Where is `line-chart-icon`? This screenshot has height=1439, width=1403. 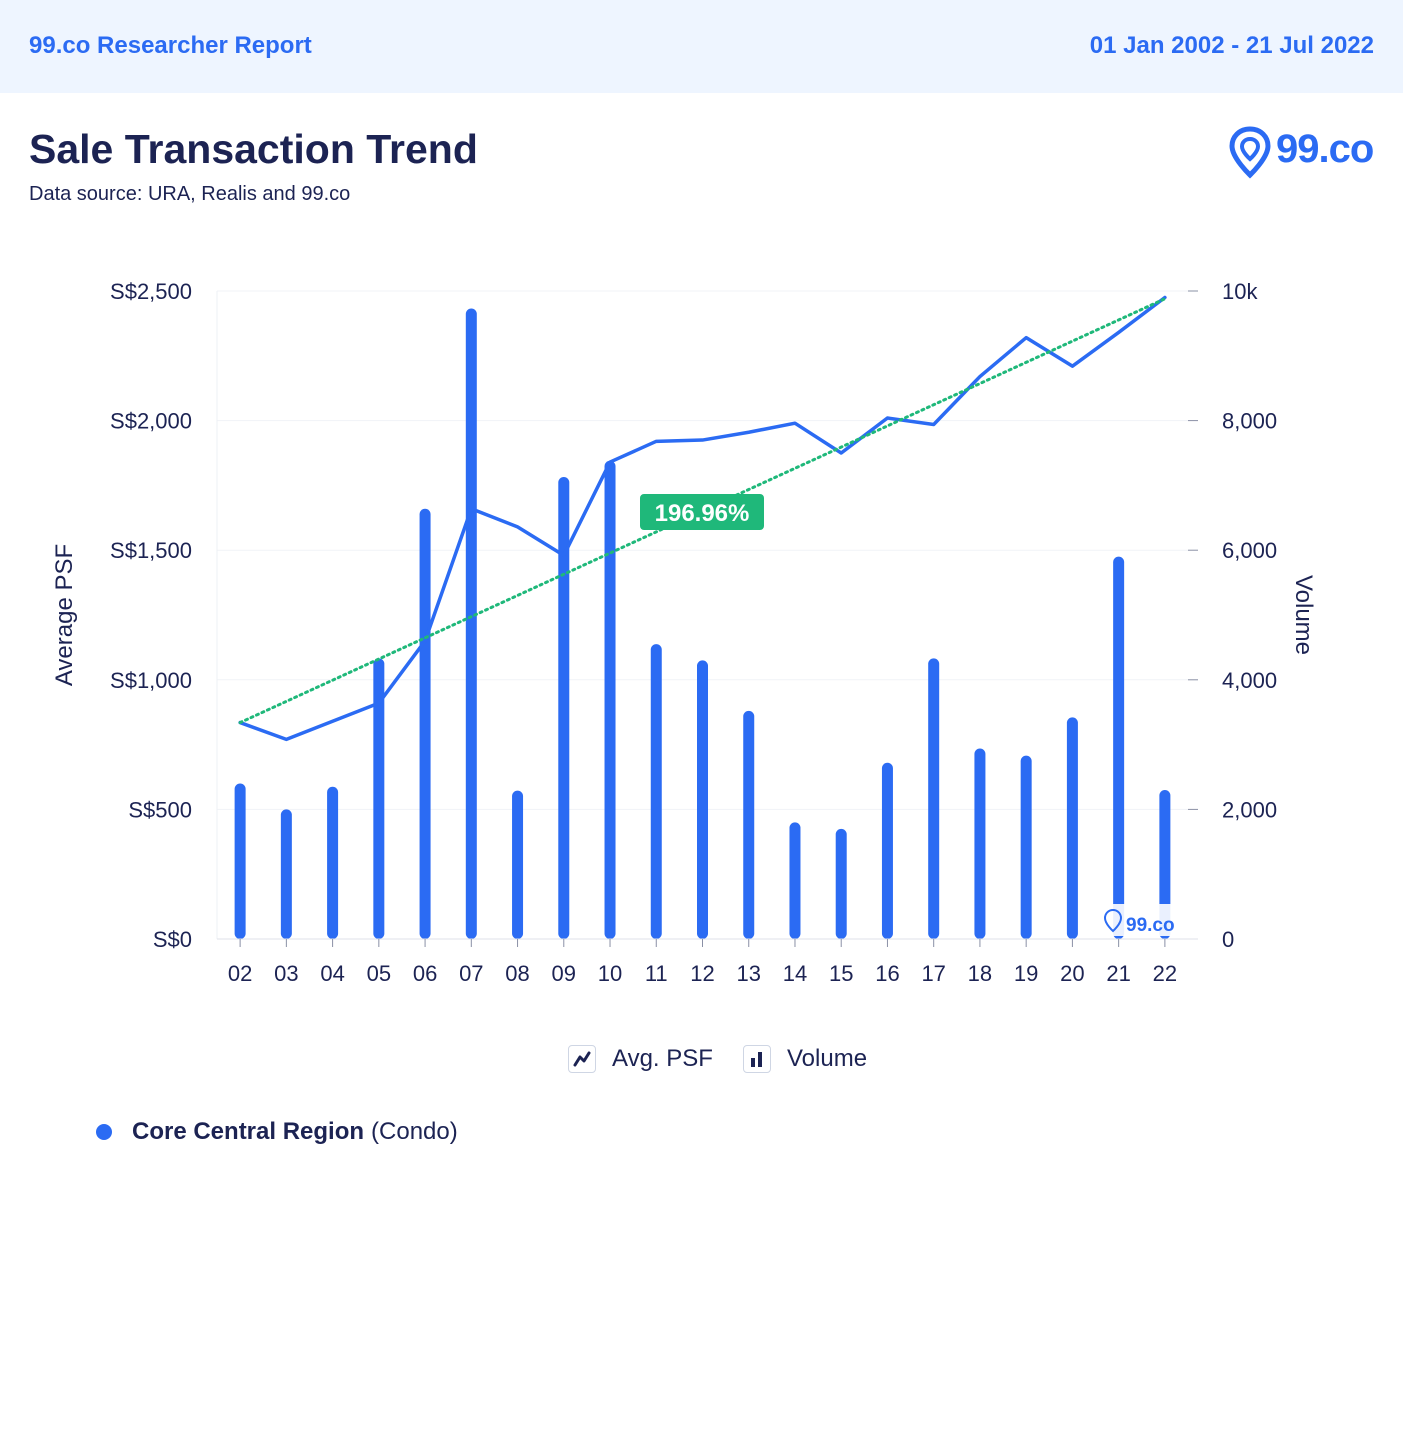
line-chart-icon is located at coordinates (582, 1059).